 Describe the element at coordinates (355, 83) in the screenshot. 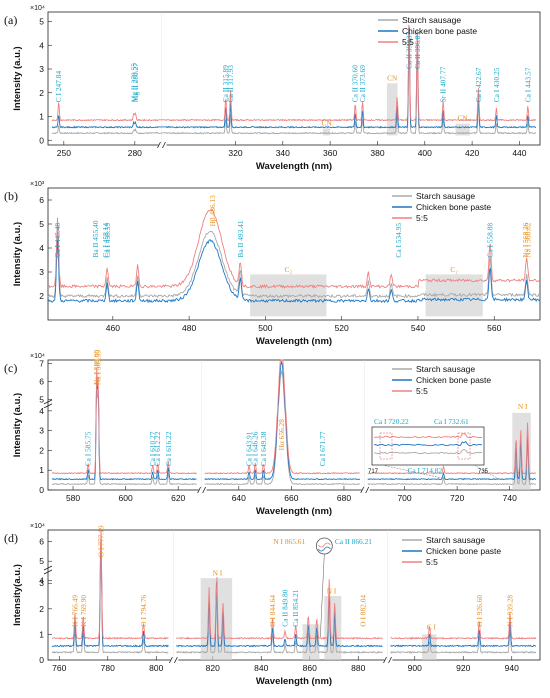

I see `line-annotation: Ca II 370.60` at that location.